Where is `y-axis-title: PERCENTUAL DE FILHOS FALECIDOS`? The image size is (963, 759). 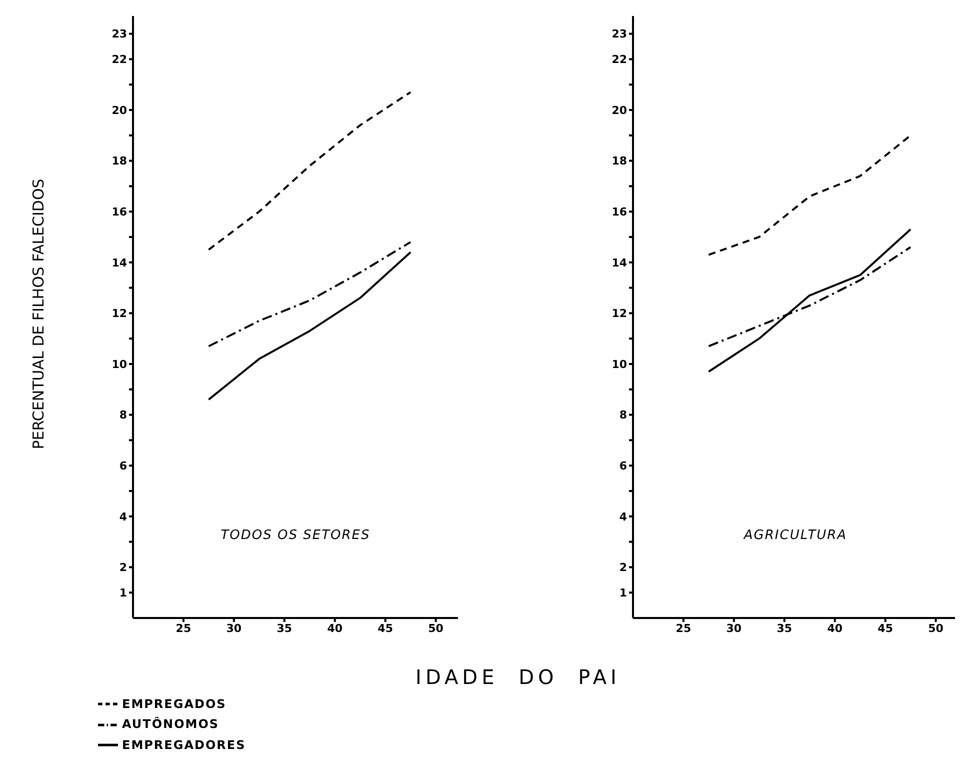
y-axis-title: PERCENTUAL DE FILHOS FALECIDOS is located at coordinates (38, 314).